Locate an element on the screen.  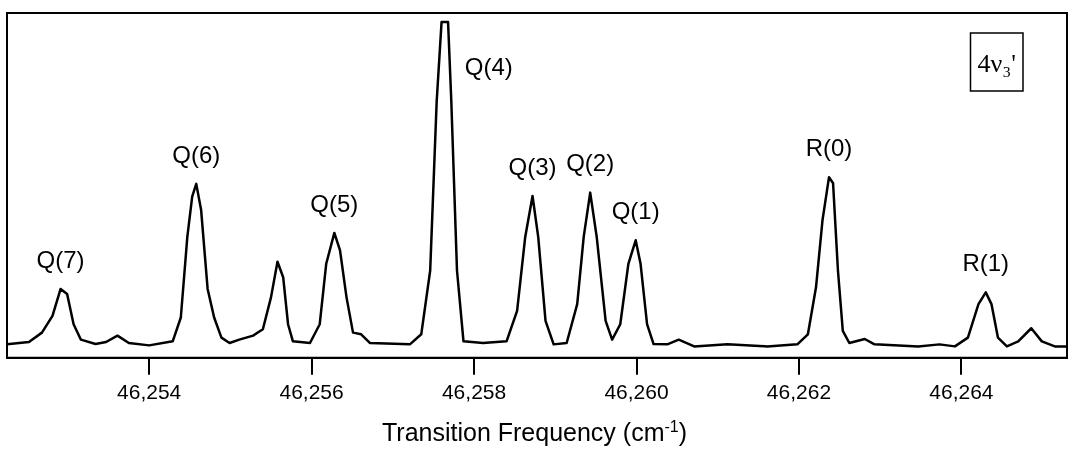
annotation: Q(7) is located at coordinates (60, 259).